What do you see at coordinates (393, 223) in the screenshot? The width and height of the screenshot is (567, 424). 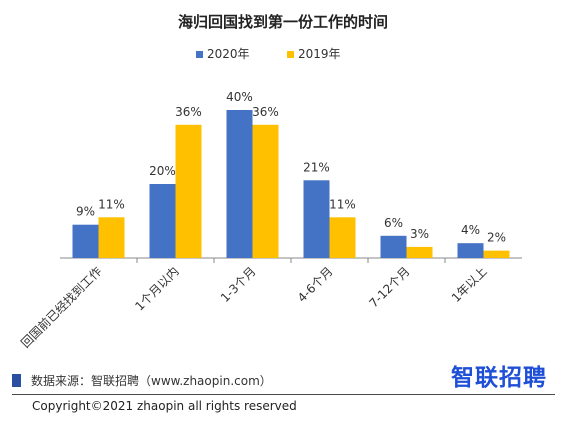 I see `data-label: 6%` at bounding box center [393, 223].